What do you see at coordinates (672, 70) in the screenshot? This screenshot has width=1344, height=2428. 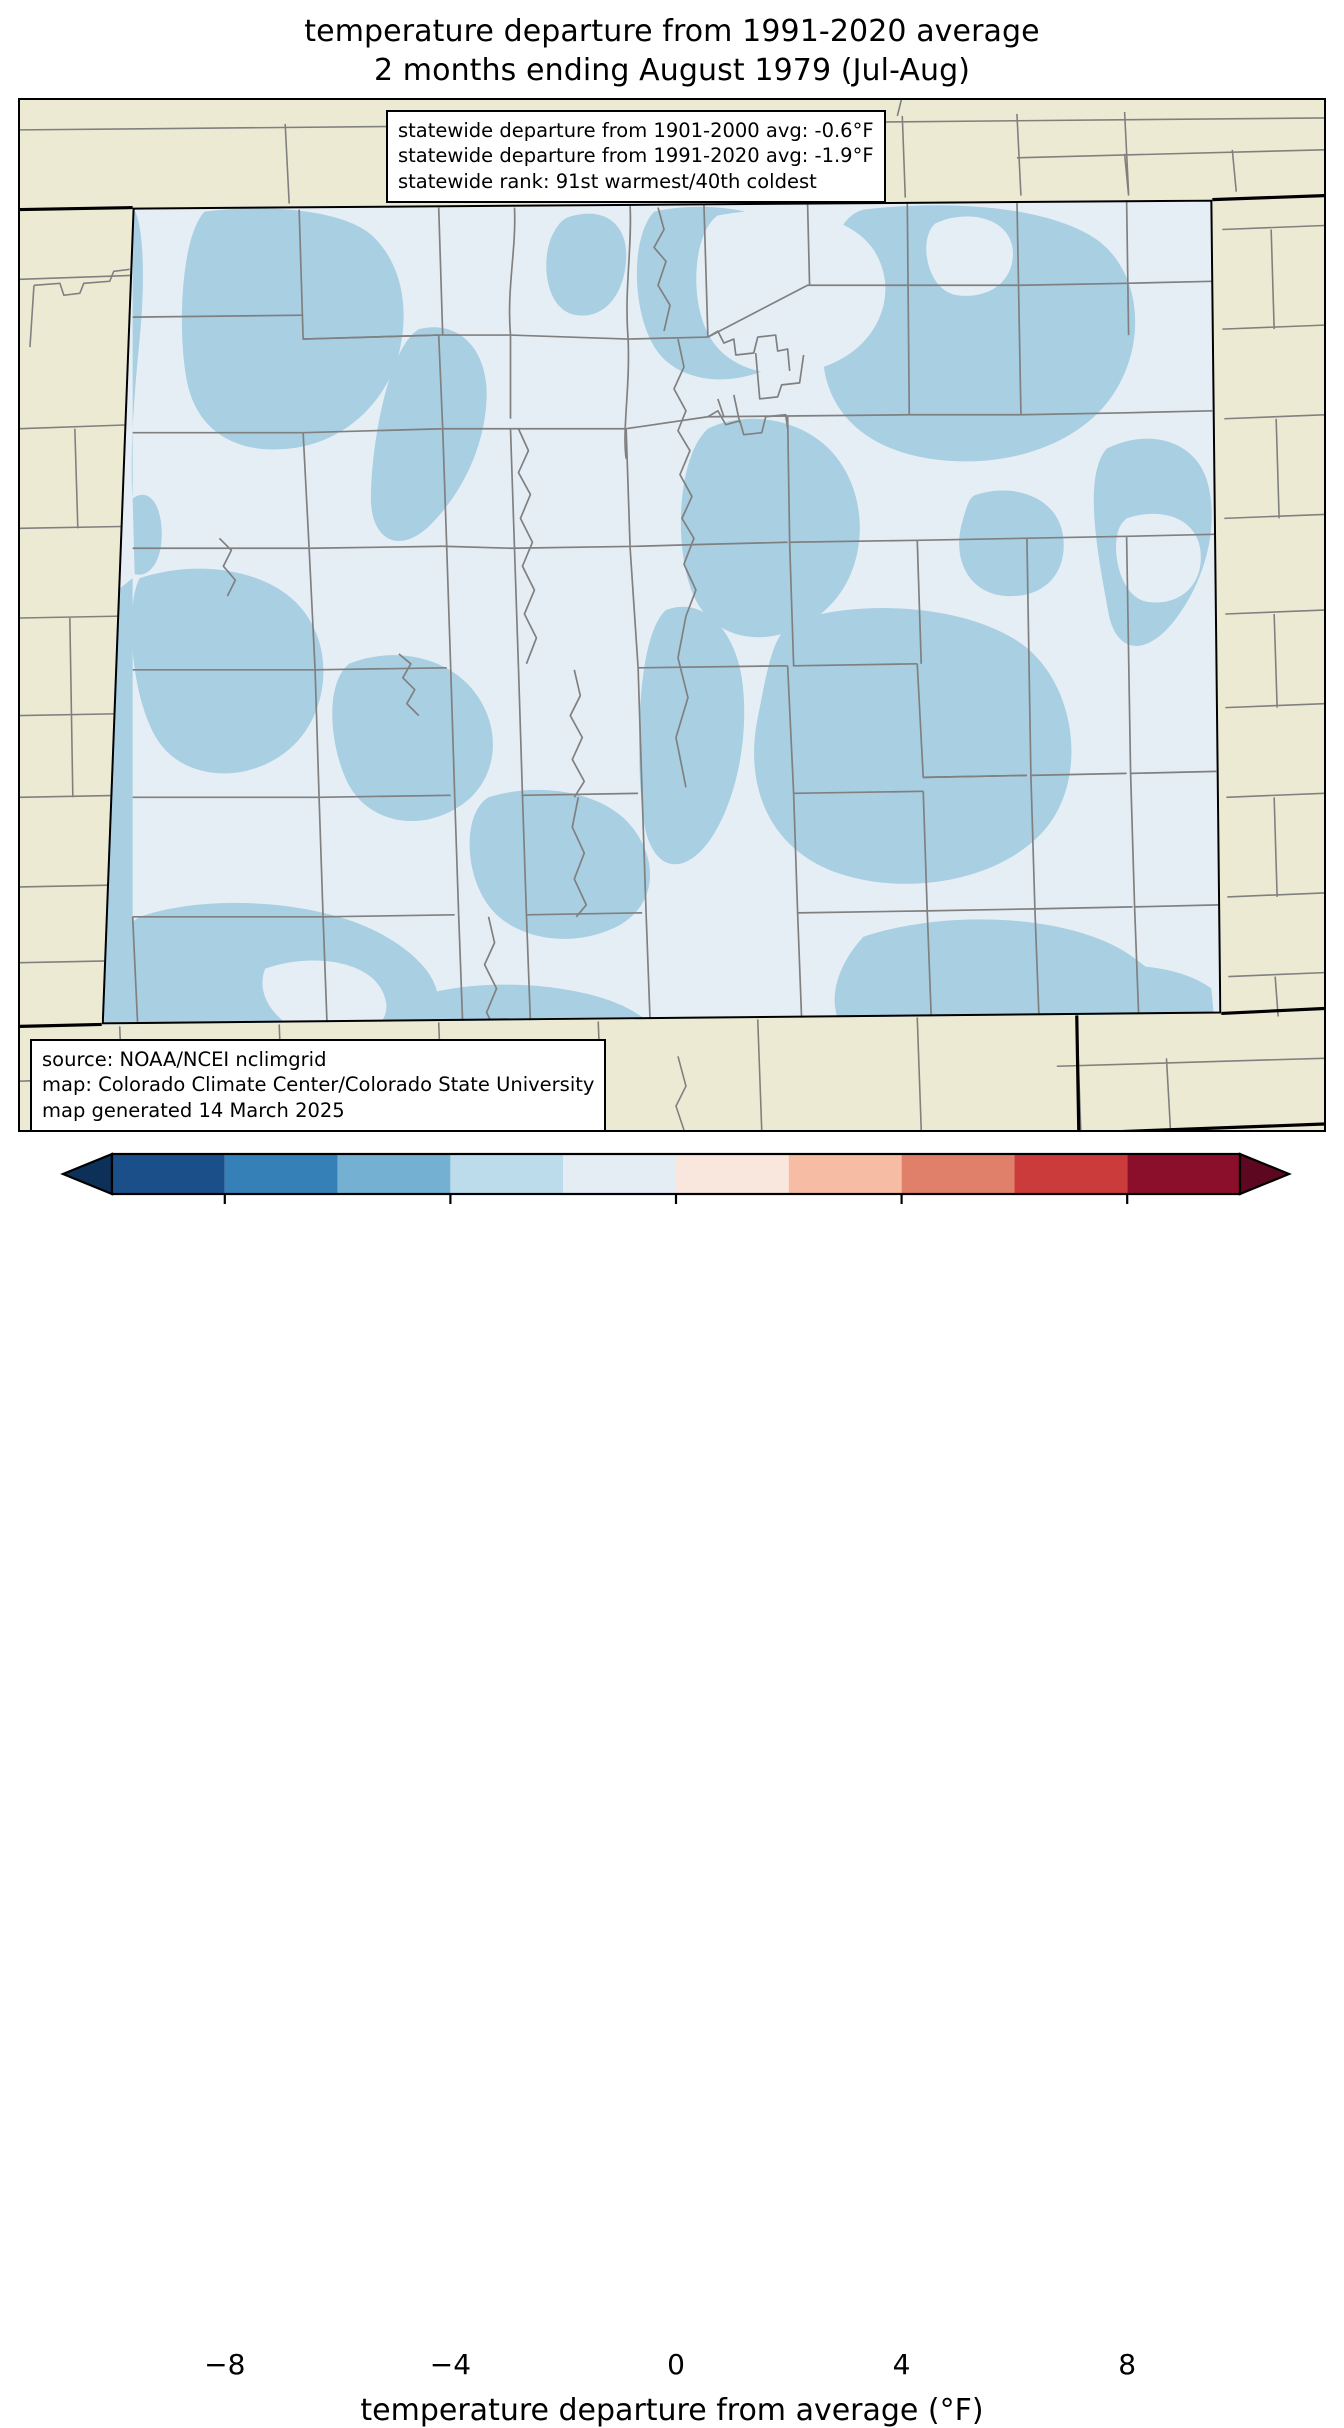 I see `title-line-secondary: 2 months ending August 1979 (Jul-Aug)` at bounding box center [672, 70].